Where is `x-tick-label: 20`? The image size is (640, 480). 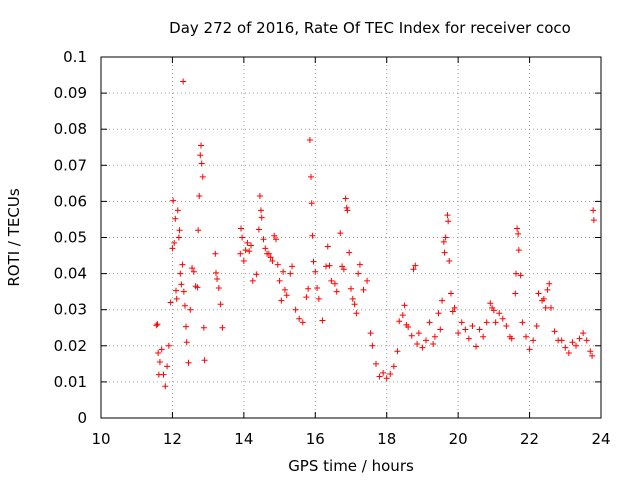 x-tick-label: 20 is located at coordinates (458, 439).